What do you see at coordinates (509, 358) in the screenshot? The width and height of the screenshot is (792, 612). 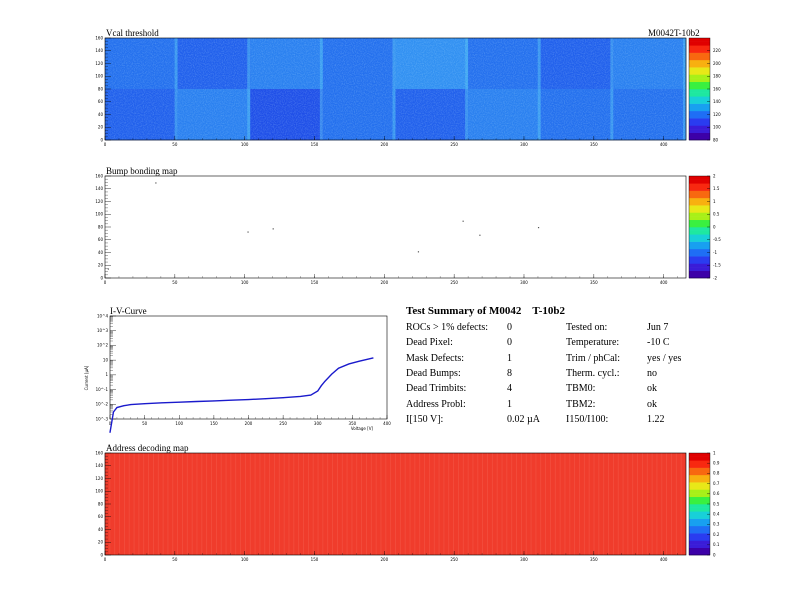 I see `summary-left-value: 1` at bounding box center [509, 358].